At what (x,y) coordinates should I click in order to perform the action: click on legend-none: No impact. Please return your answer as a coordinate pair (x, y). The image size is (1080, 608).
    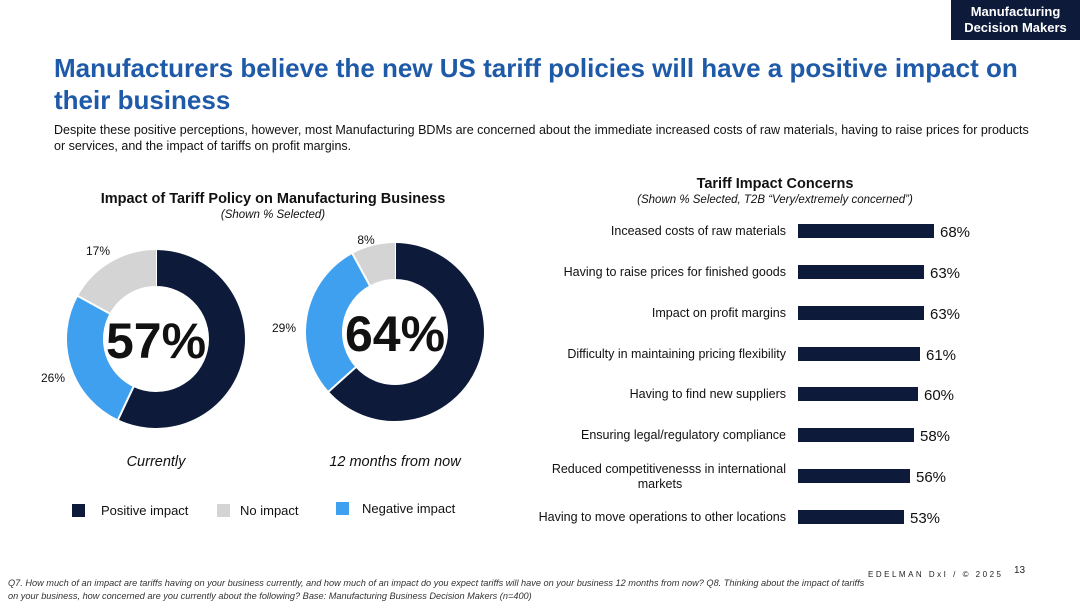
    Looking at the image, I should click on (258, 510).